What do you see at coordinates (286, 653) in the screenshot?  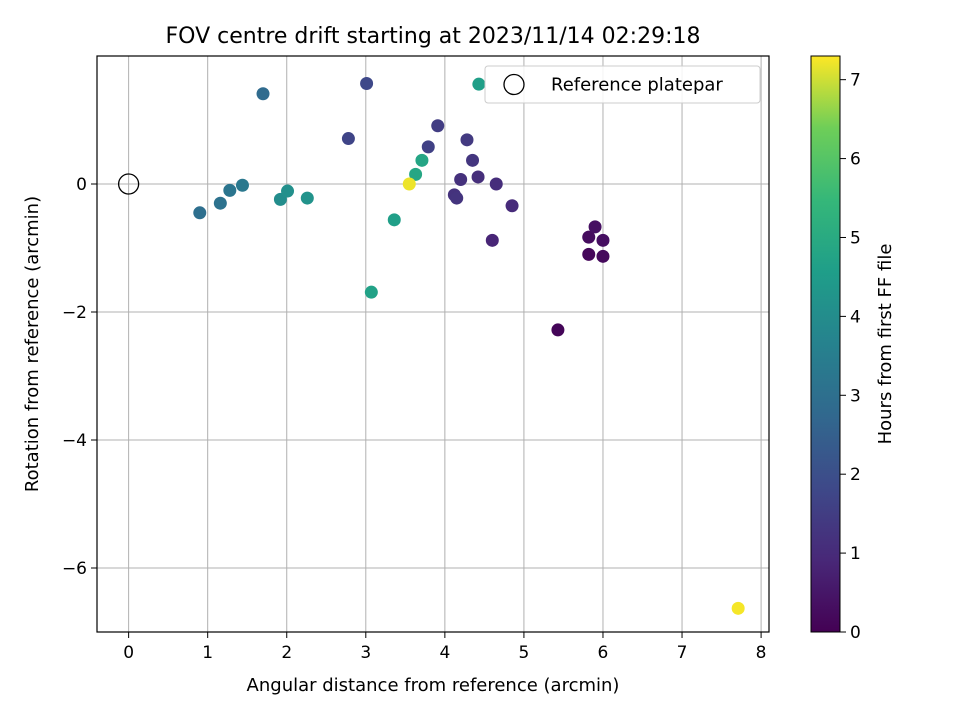 I see `x-tick-label: 2` at bounding box center [286, 653].